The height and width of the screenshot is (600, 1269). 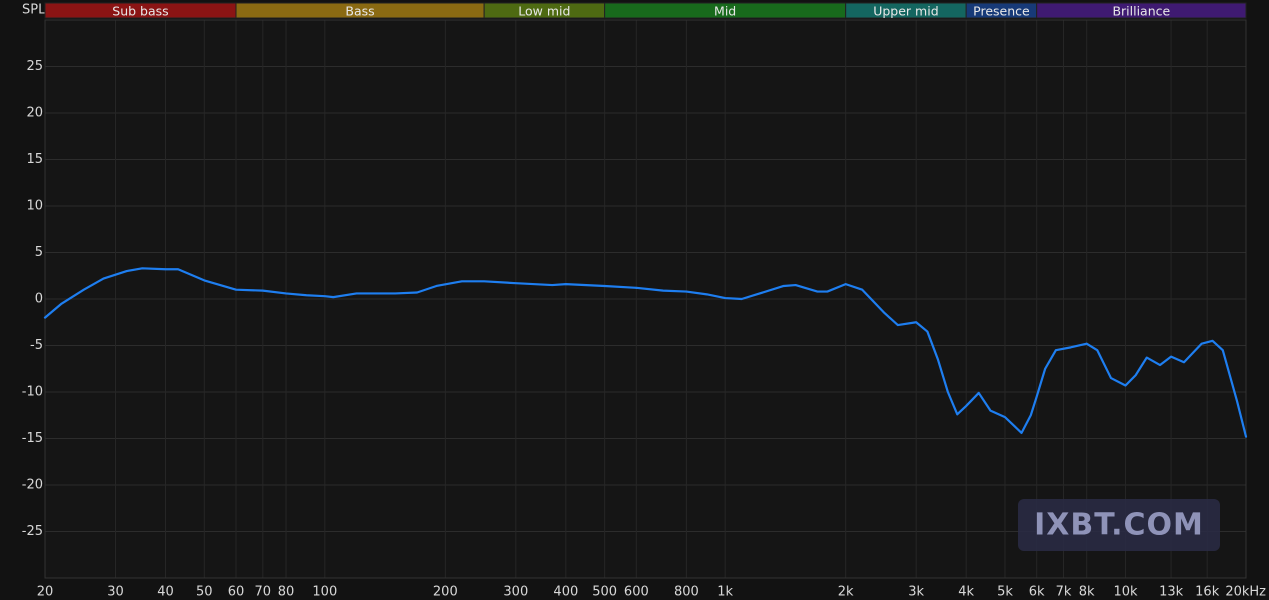 I want to click on y-tick-label: -5, so click(x=36, y=345).